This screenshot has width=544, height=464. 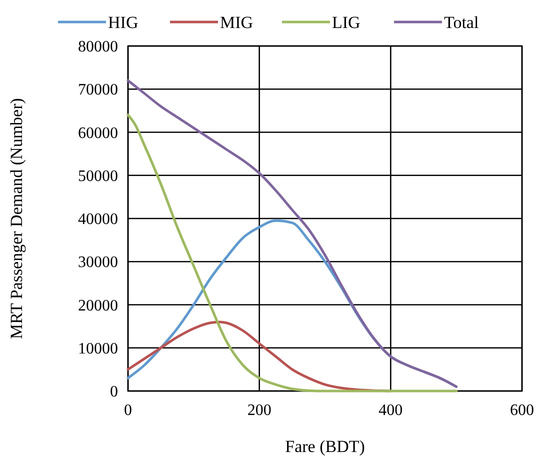 I want to click on y-tick-label: 10000, so click(x=98, y=349).